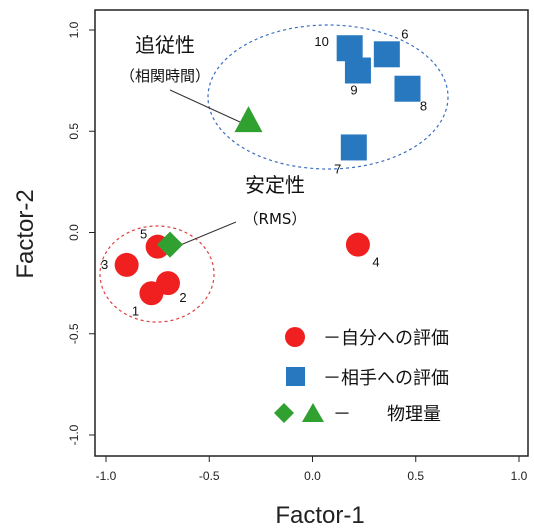  What do you see at coordinates (404, 33) in the screenshot?
I see `data-point-label: 6` at bounding box center [404, 33].